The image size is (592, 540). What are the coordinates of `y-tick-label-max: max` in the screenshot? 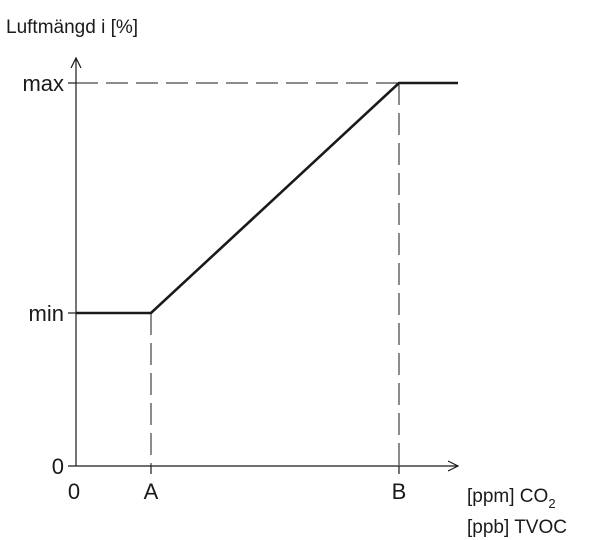 It's located at (43, 83).